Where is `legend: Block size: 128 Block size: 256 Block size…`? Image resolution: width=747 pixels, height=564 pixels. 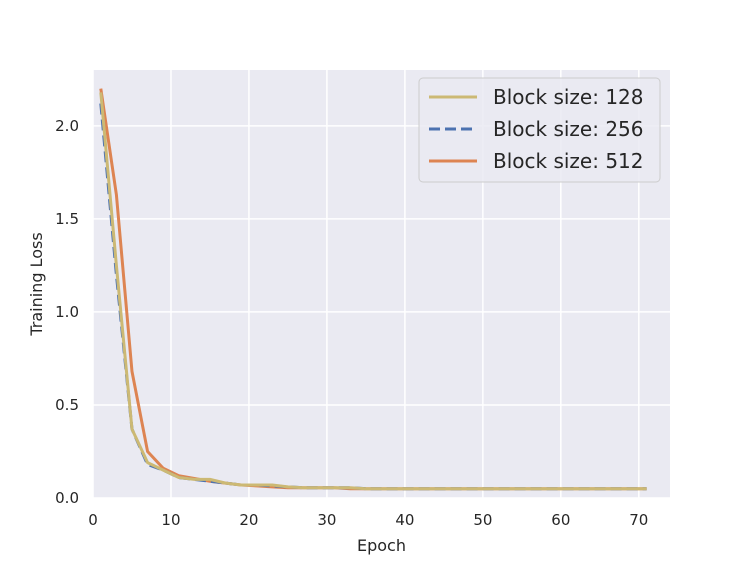 legend: Block size: 128 Block size: 256 Block size… is located at coordinates (539, 130).